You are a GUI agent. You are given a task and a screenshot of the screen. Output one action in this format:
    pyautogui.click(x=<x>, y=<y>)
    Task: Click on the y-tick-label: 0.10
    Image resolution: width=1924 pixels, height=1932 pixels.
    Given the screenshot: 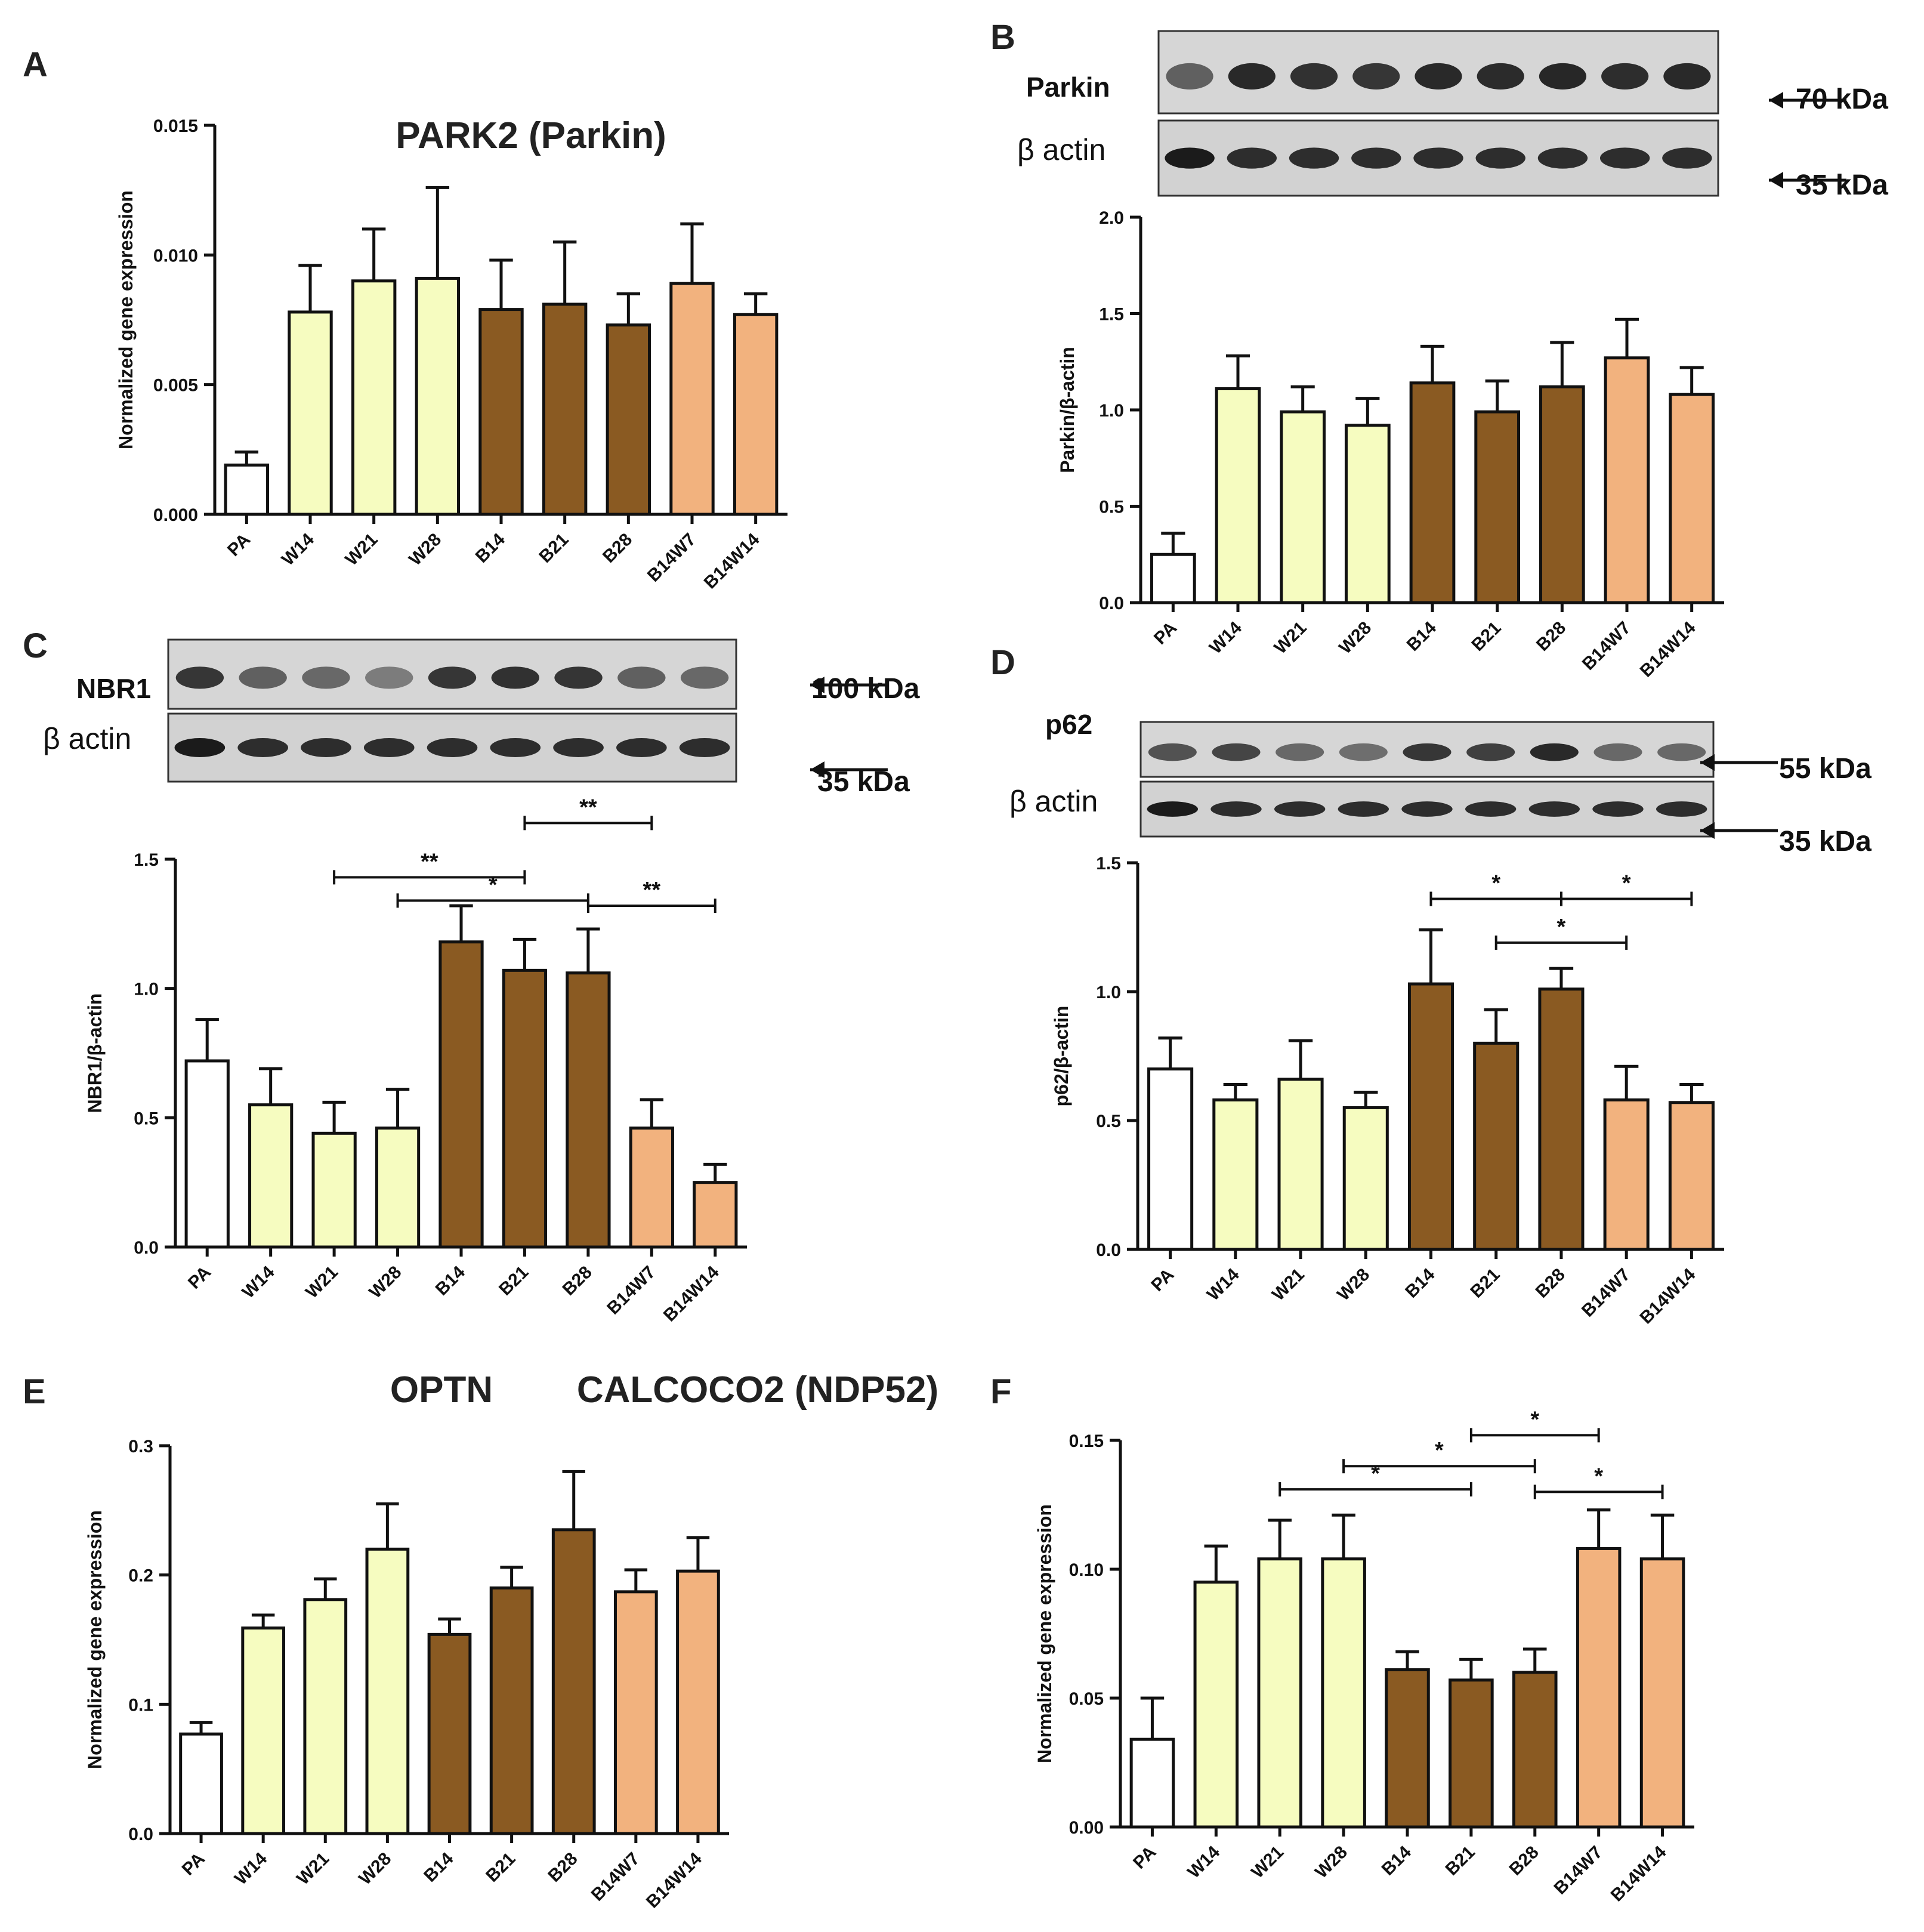 What is the action you would take?
    pyautogui.click(x=1086, y=1570)
    